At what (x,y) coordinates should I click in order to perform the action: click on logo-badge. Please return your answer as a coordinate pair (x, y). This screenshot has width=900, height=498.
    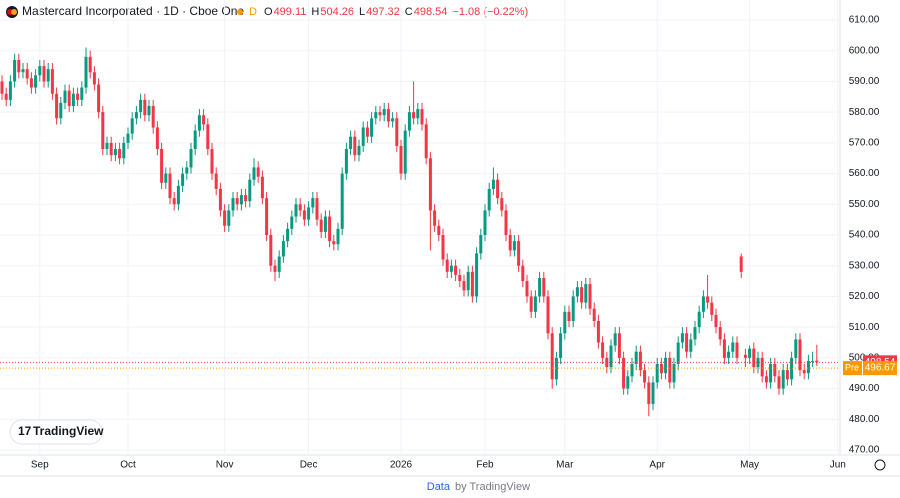
    Looking at the image, I should click on (56, 432).